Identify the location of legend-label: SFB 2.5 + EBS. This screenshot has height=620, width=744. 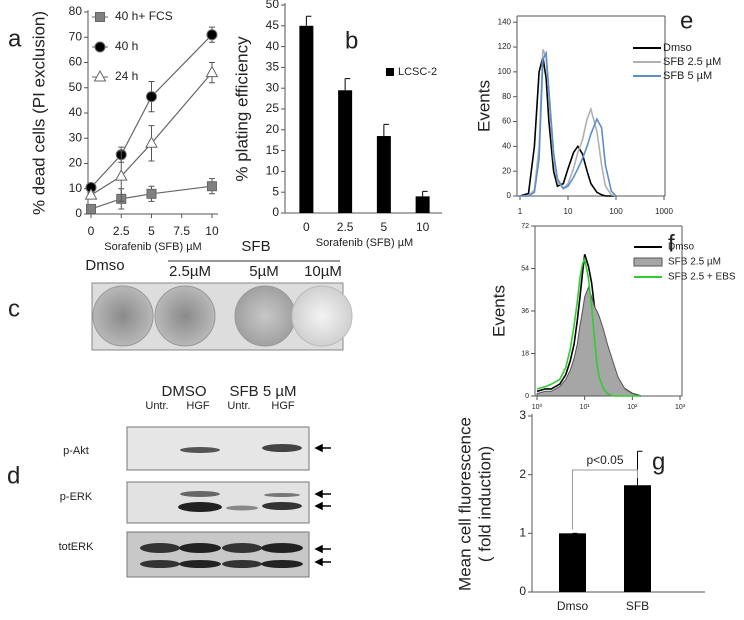
(702, 277).